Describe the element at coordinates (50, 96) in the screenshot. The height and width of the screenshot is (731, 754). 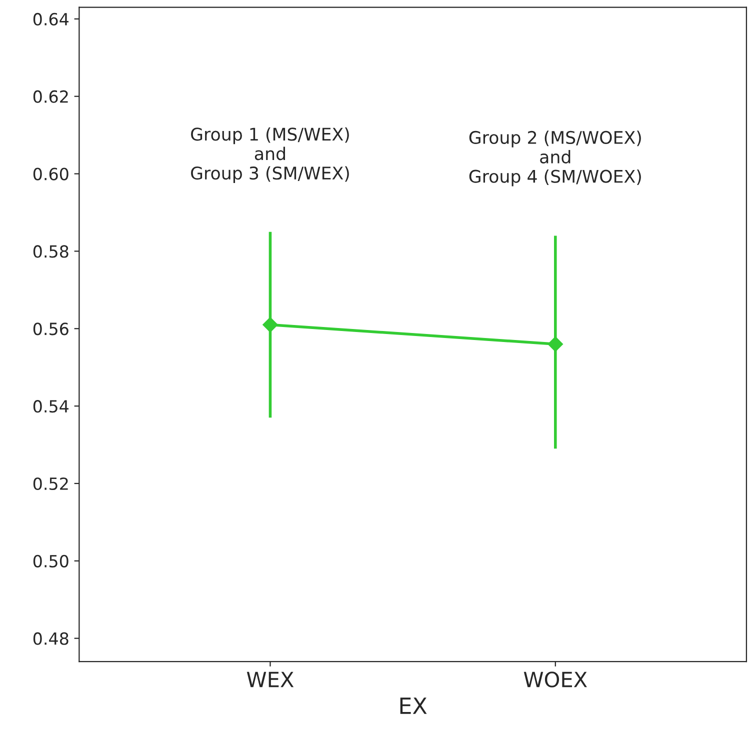
I see `y-tick-label: 0.62` at that location.